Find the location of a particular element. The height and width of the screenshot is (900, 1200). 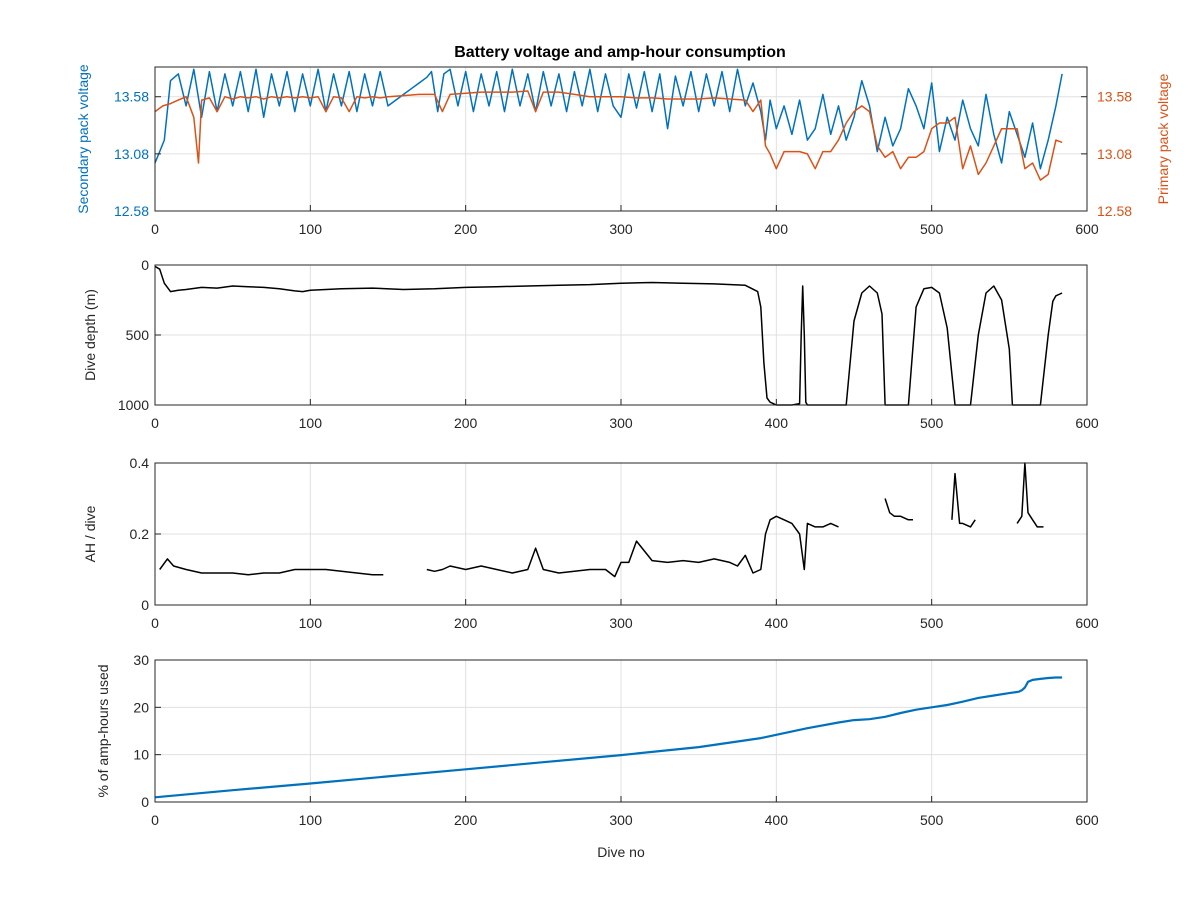

depth-x-tick-label: 300 is located at coordinates (621, 423).